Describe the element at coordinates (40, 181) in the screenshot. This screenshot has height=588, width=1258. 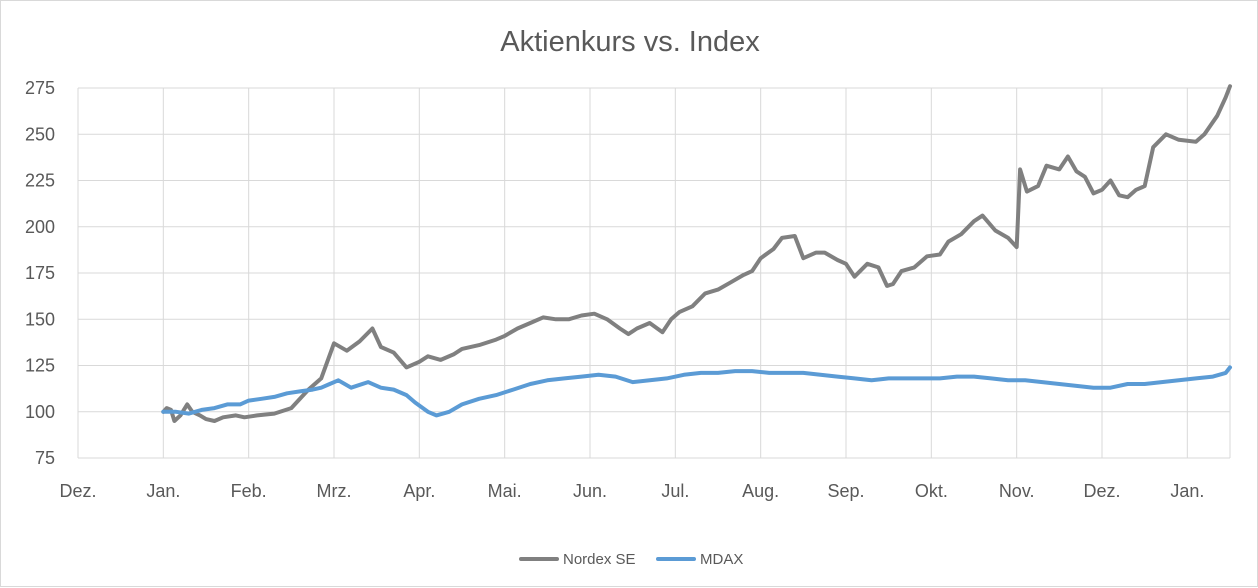
I see `y-tick-label: 225` at that location.